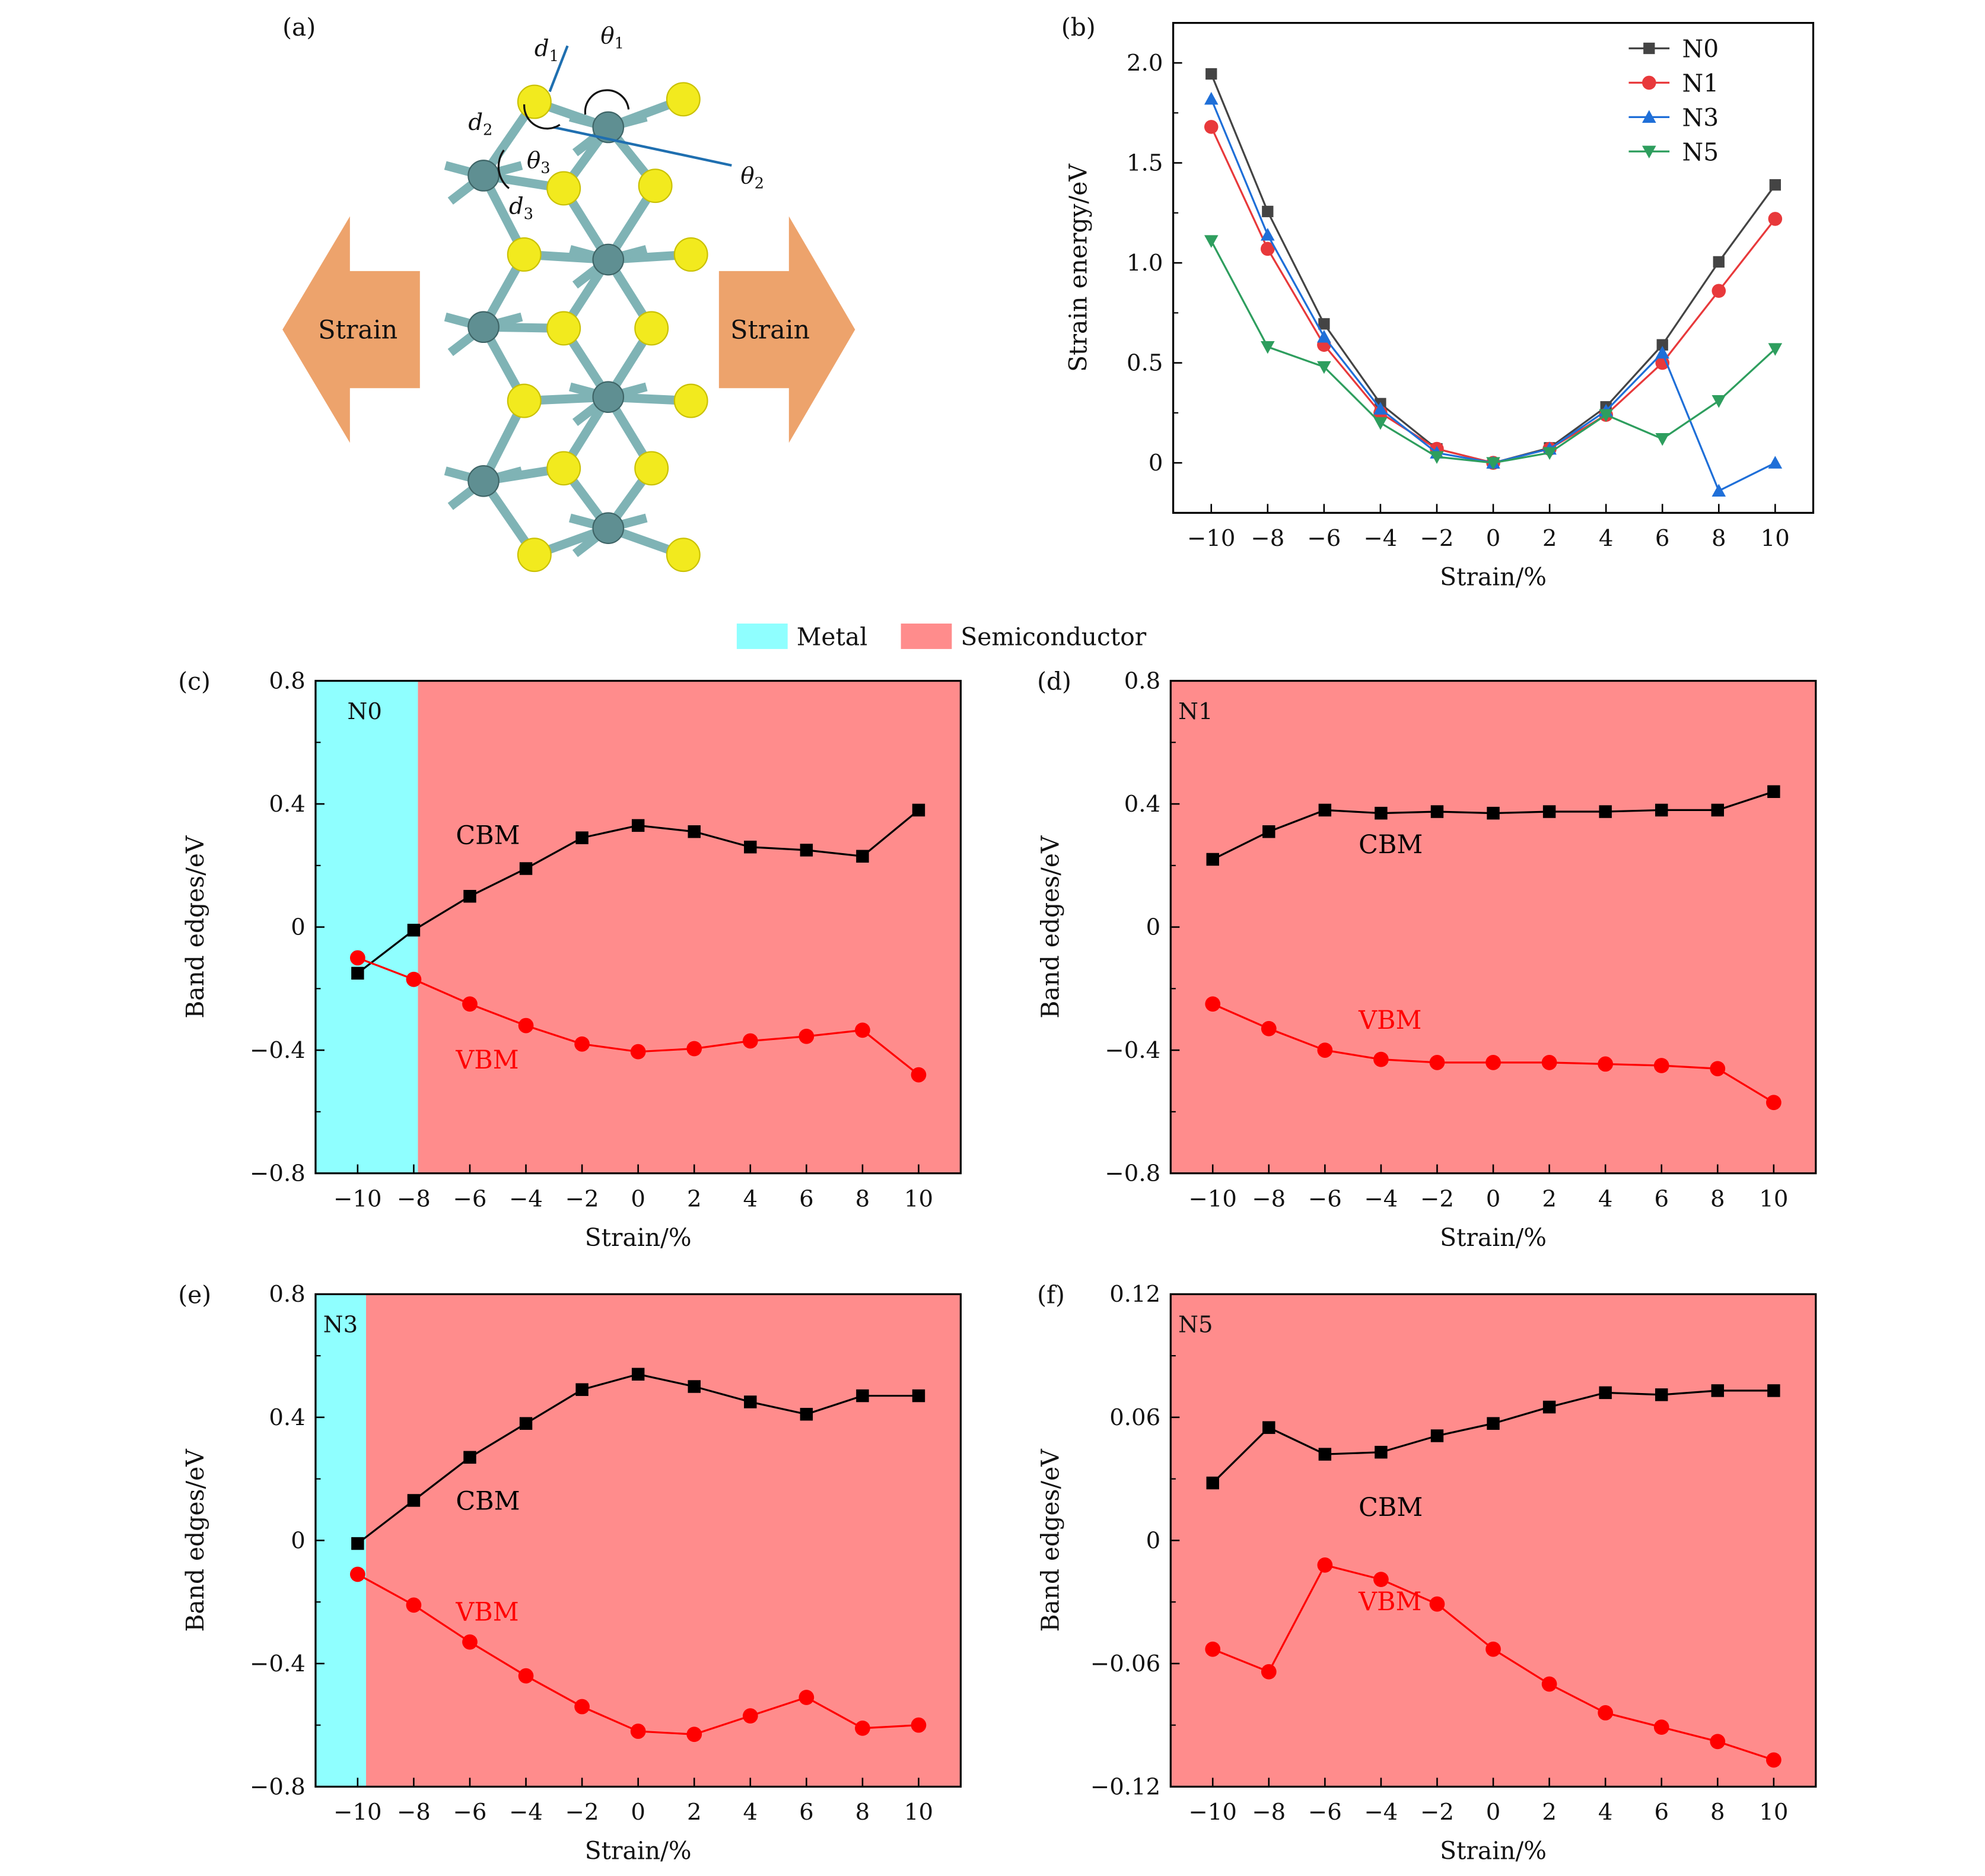 The image size is (1985, 1876). I want to click on series-annotation-cbm: CBM, so click(1391, 1507).